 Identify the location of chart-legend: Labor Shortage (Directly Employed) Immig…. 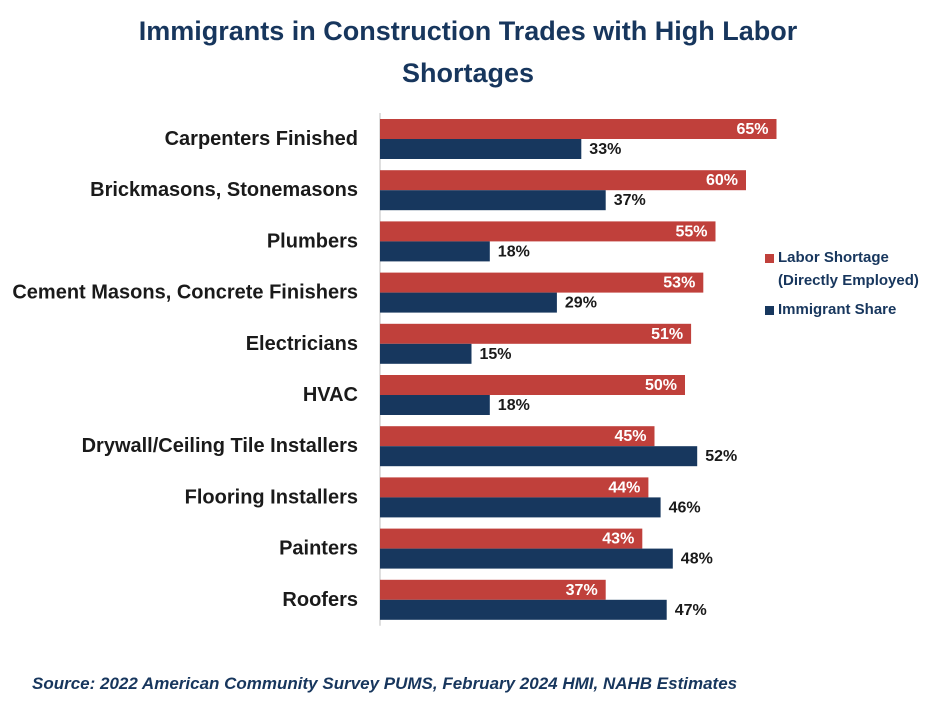
(842, 283).